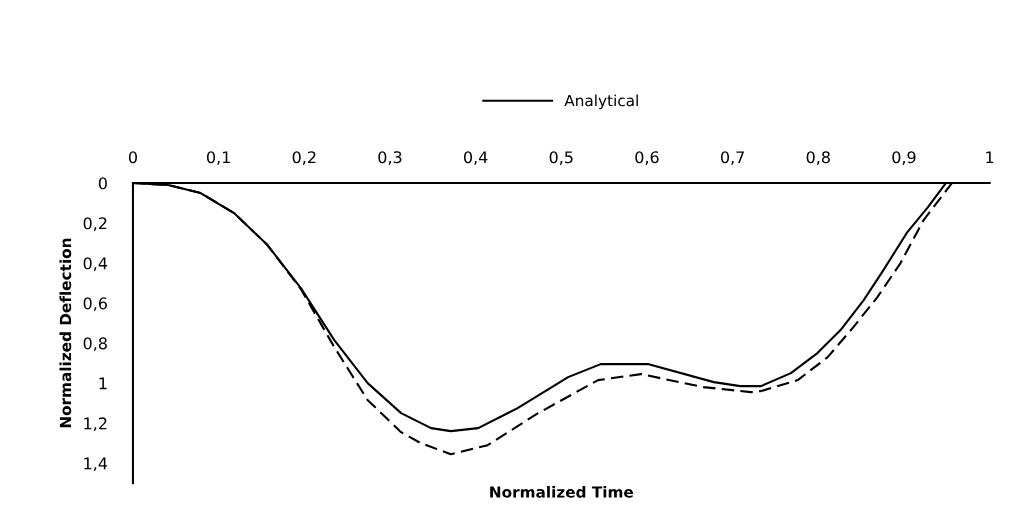 This screenshot has height=507, width=1015. What do you see at coordinates (95, 424) in the screenshot?
I see `y-tick-label: 1,2` at bounding box center [95, 424].